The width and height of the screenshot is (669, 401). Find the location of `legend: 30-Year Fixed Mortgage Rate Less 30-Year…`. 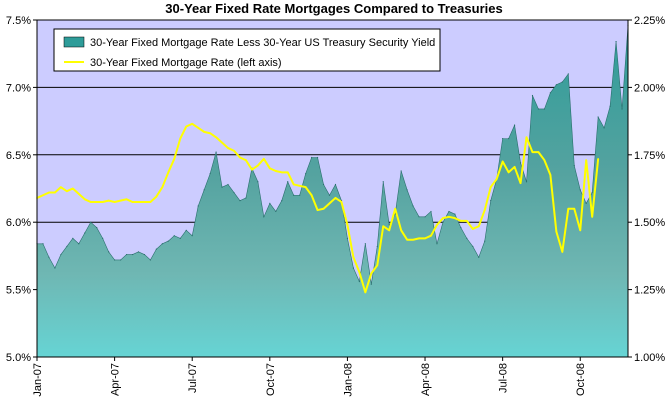

legend: 30-Year Fixed Mortgage Rate Less 30-Year… is located at coordinates (247, 50).